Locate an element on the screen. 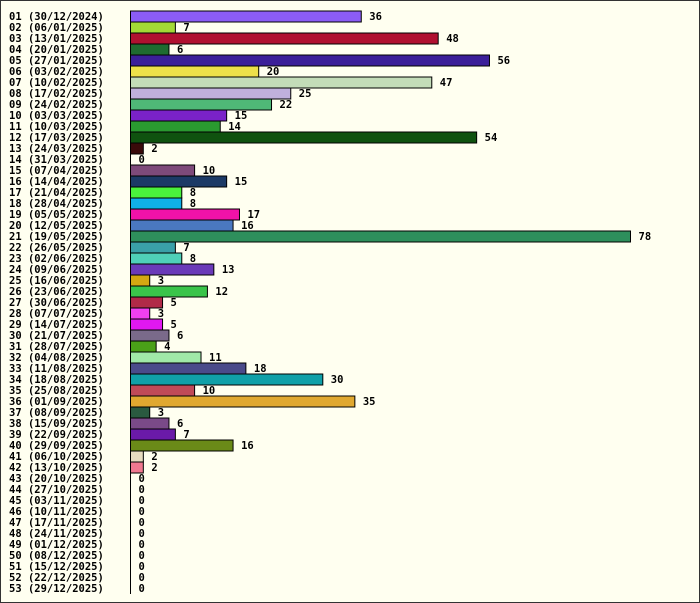 The image size is (700, 603). category-label: 25 (16/06/2025) is located at coordinates (56, 281).